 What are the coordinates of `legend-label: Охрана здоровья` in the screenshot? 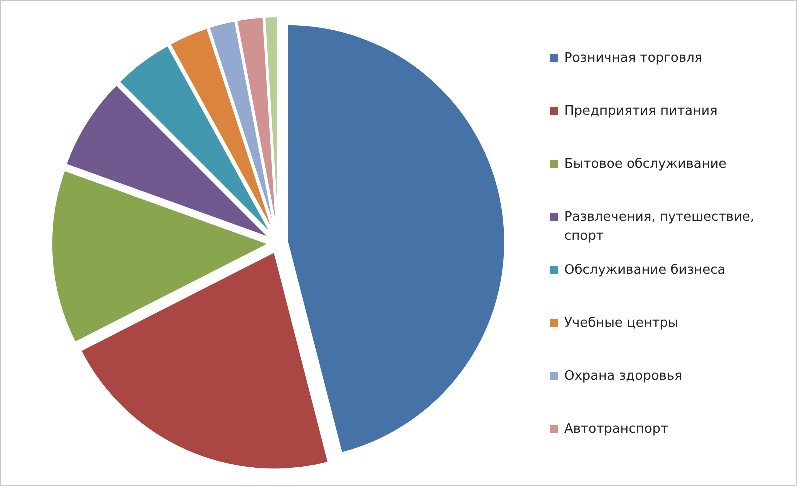 It's located at (623, 376).